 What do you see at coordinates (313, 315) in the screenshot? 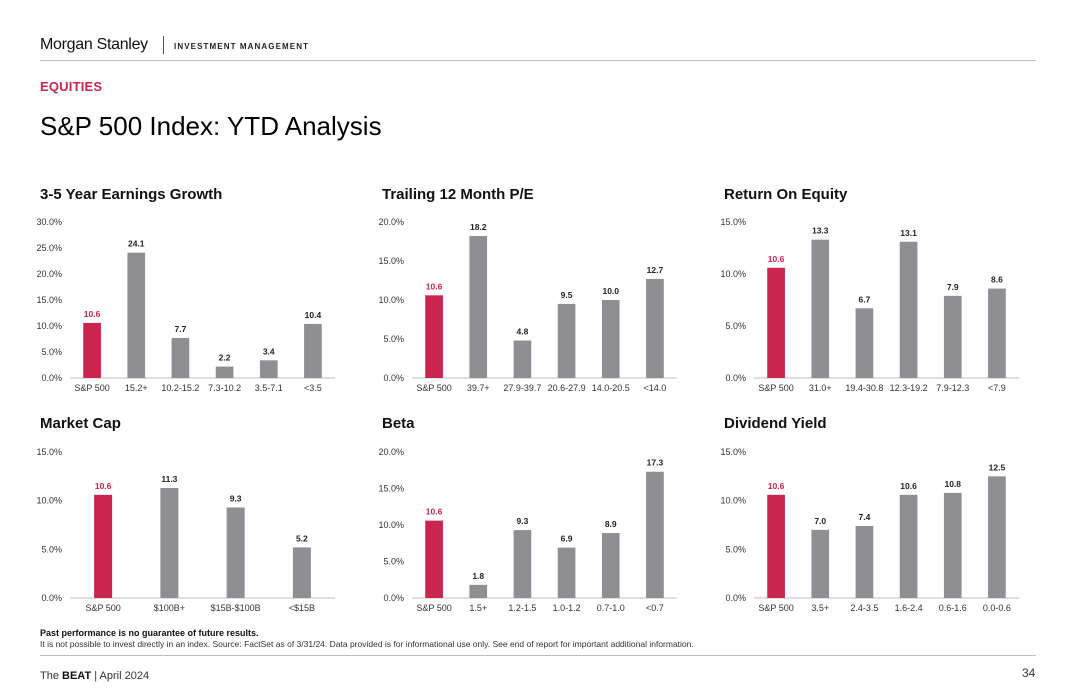
I see `data-label: 10.4` at bounding box center [313, 315].